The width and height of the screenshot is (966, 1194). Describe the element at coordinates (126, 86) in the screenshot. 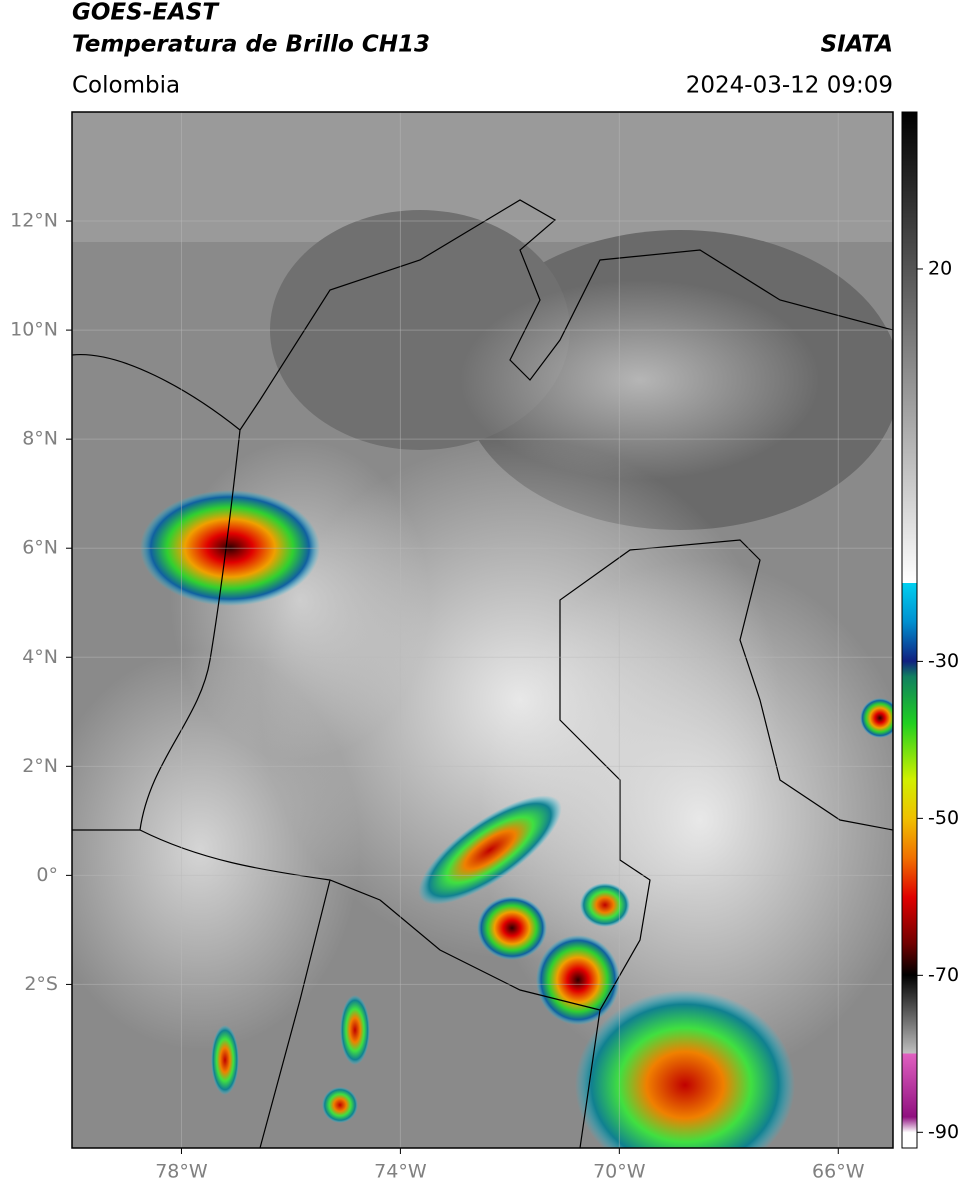

I see `region-label: Colombia` at that location.